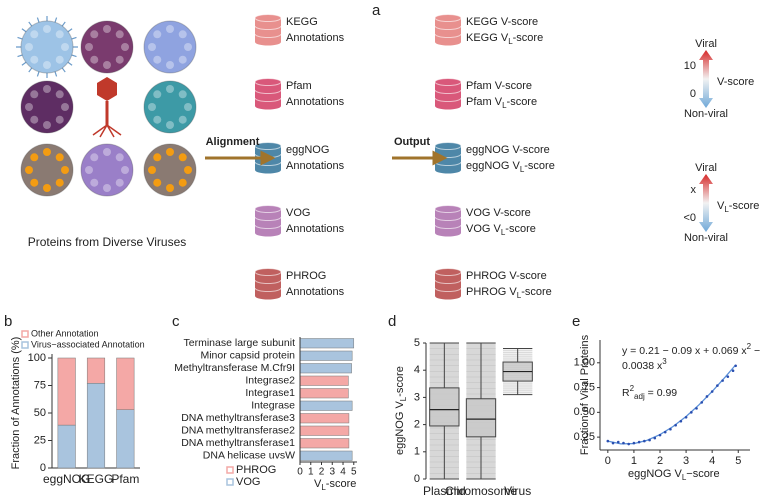  What do you see at coordinates (238, 443) in the screenshot?
I see `y-tick-label: DNA methyltransferase1` at bounding box center [238, 443].